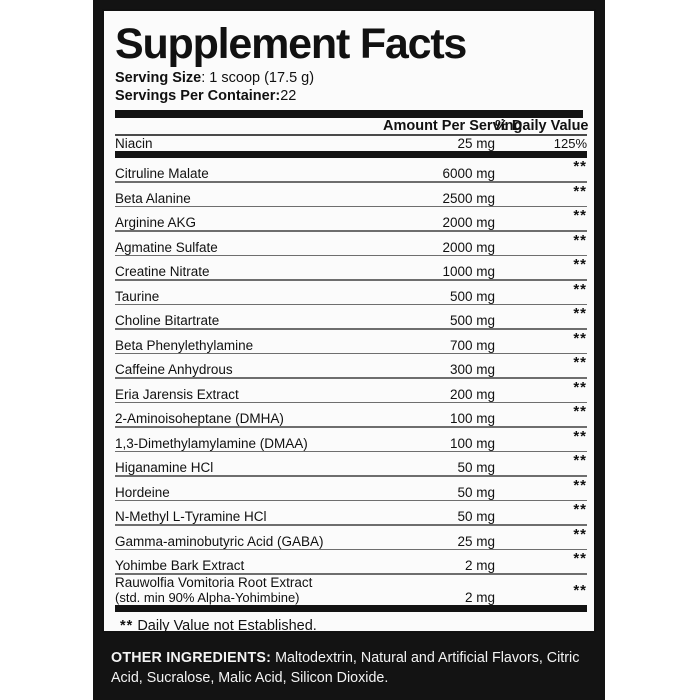  Describe the element at coordinates (351, 439) in the screenshot. I see `table-row: 1,3-Dimethylamylamine (DMAA) 100 mg **` at that location.